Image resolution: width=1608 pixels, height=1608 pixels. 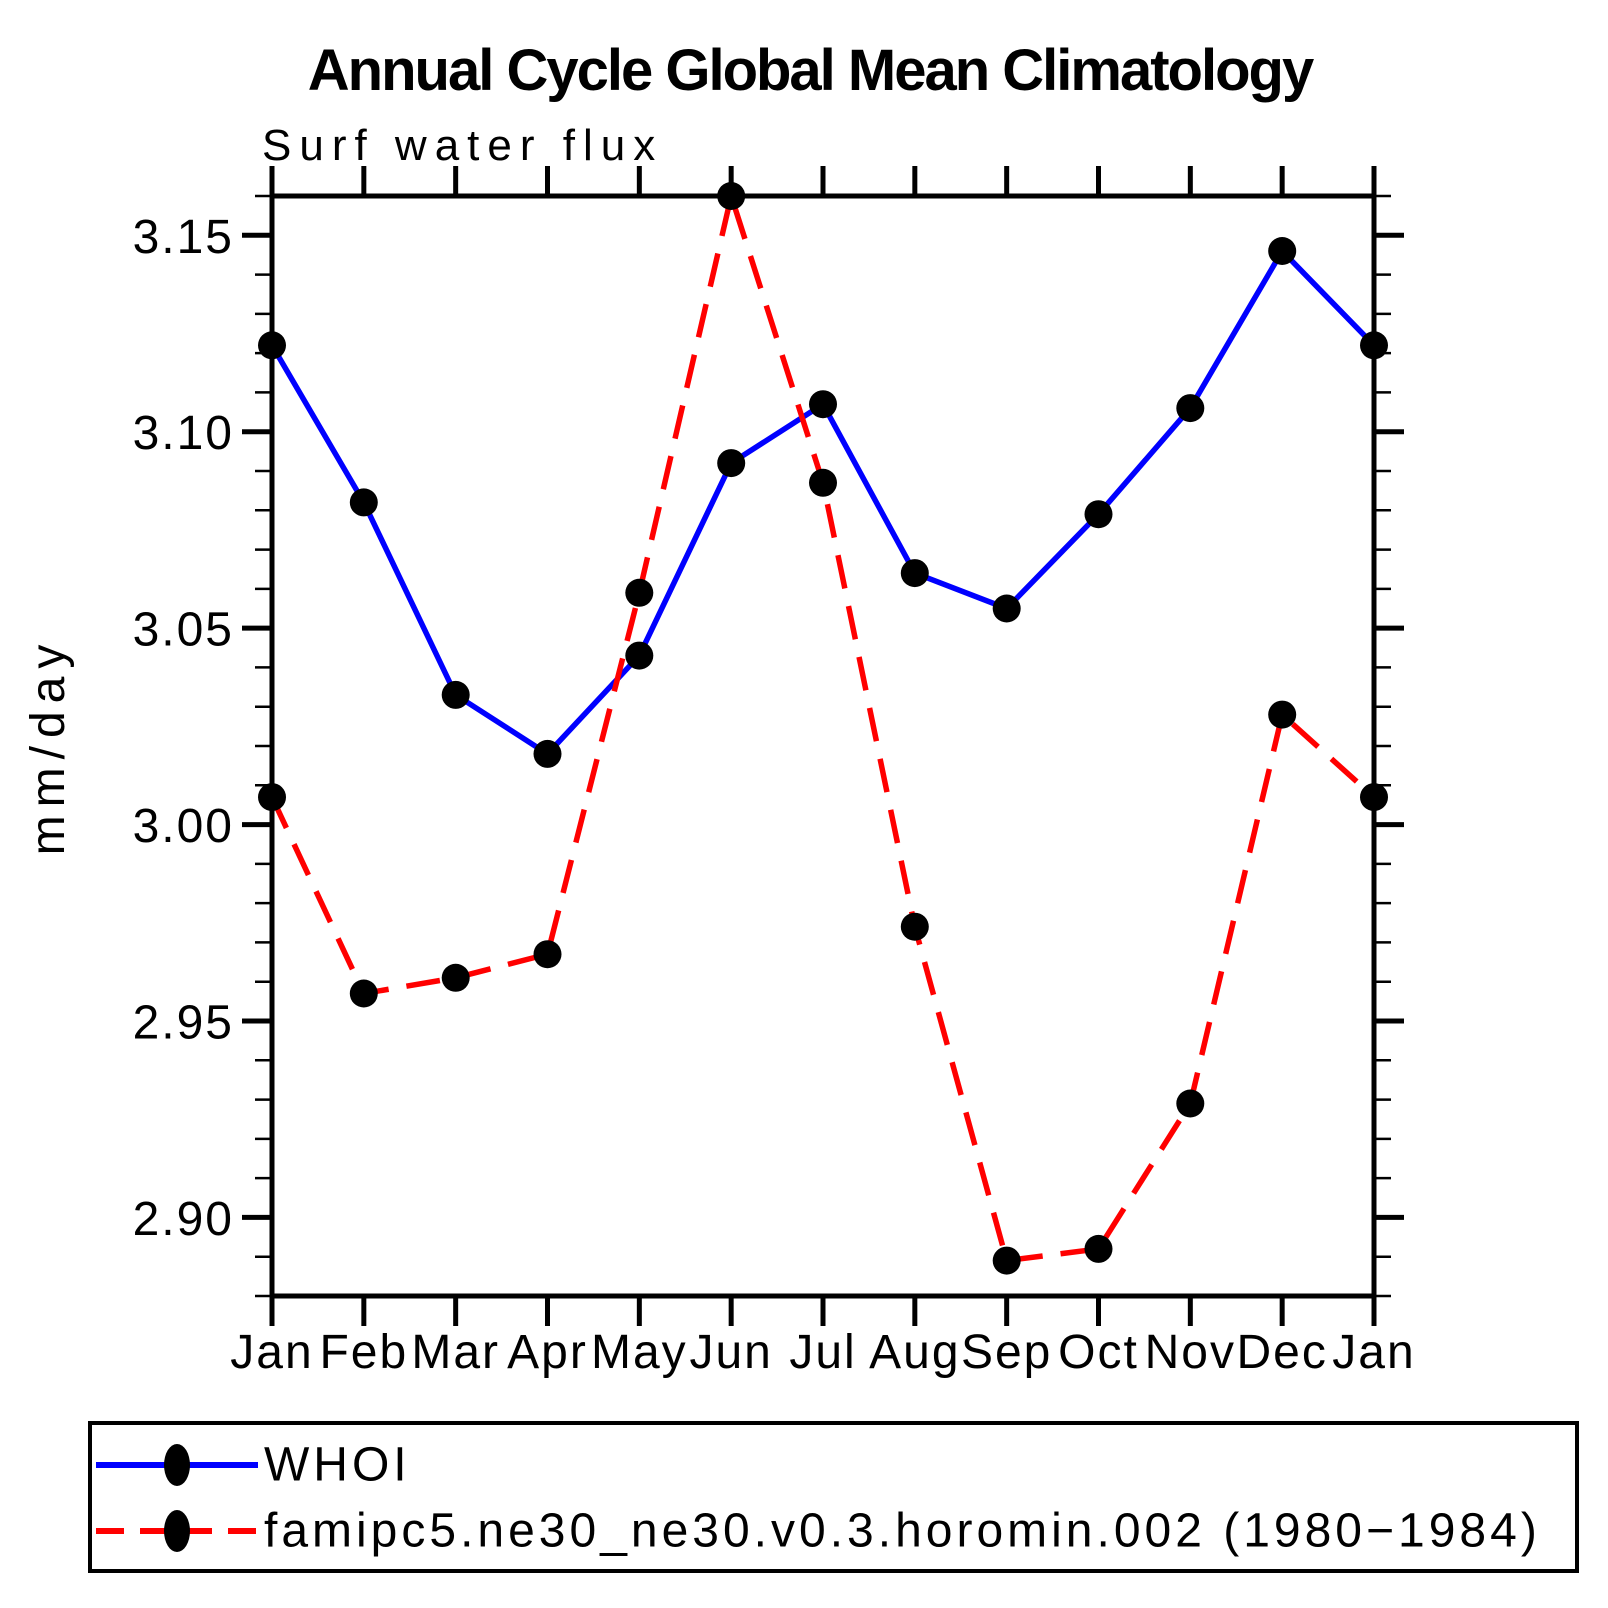 What do you see at coordinates (183, 826) in the screenshot?
I see `y-axis-tick-label: 3.00` at bounding box center [183, 826].